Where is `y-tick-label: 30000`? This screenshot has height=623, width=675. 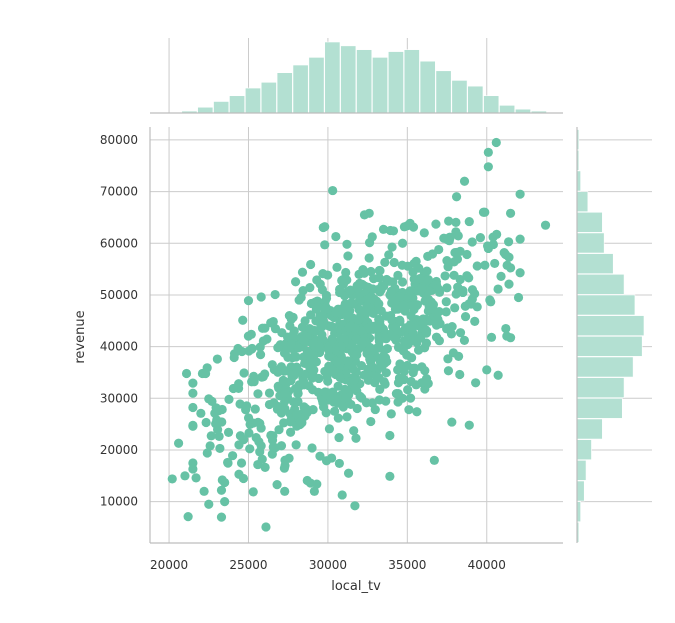
y-tick-label: 30000 is located at coordinates (119, 398).